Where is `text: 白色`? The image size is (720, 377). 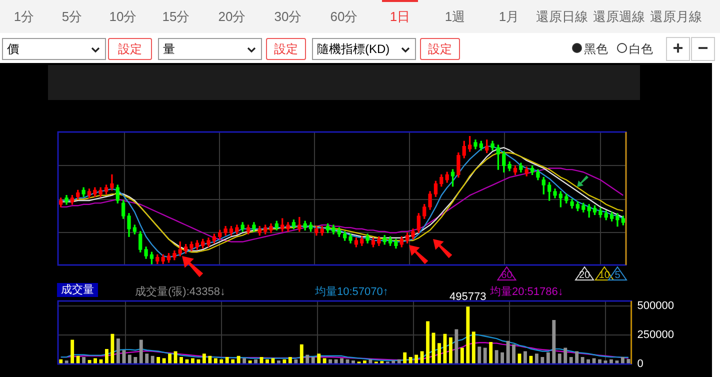
text: 白色 is located at coordinates (641, 49).